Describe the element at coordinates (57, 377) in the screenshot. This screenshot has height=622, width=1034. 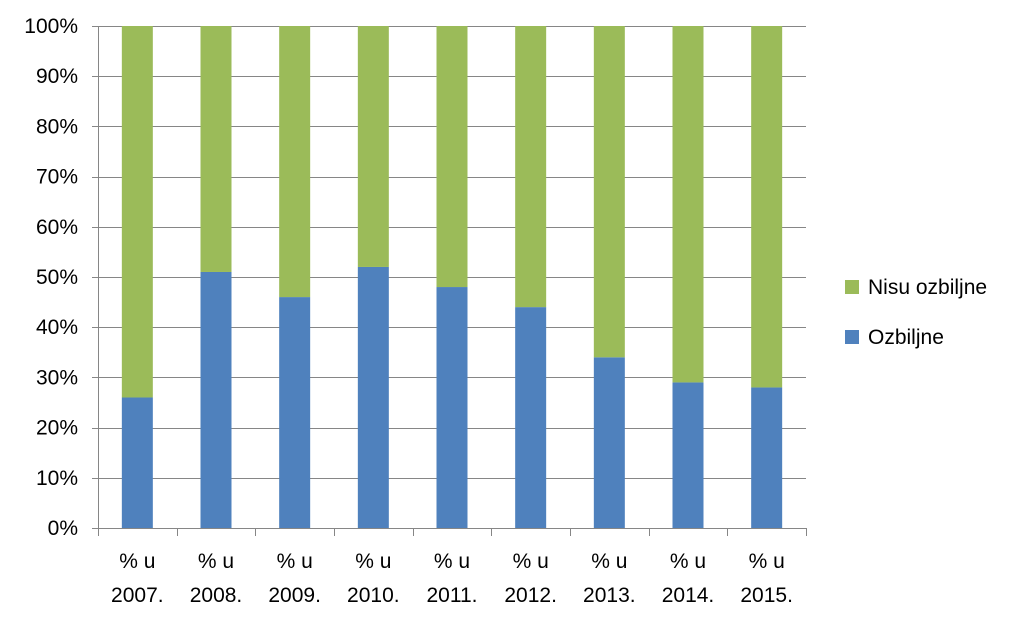
I see `y-tick-label: 30%` at that location.